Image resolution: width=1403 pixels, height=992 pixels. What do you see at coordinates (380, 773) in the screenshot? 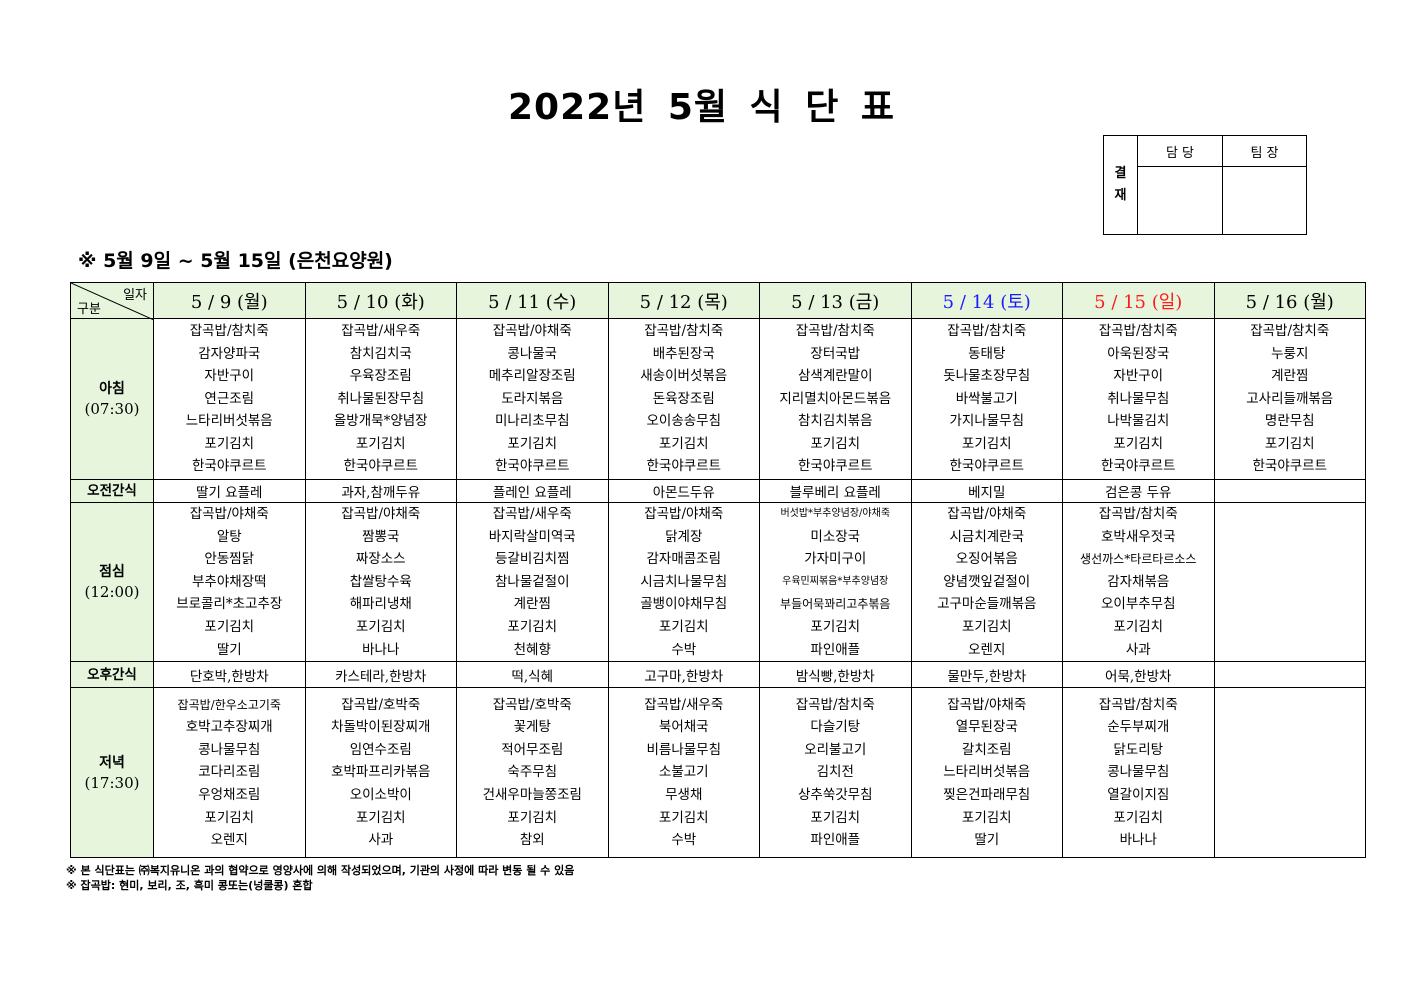
I see `meal-cell: 잡곡밥/호박죽 차돌박이된장찌개 임연수조림 호박파프리카볶음 오이소박이 포기김치 사과` at bounding box center [380, 773].